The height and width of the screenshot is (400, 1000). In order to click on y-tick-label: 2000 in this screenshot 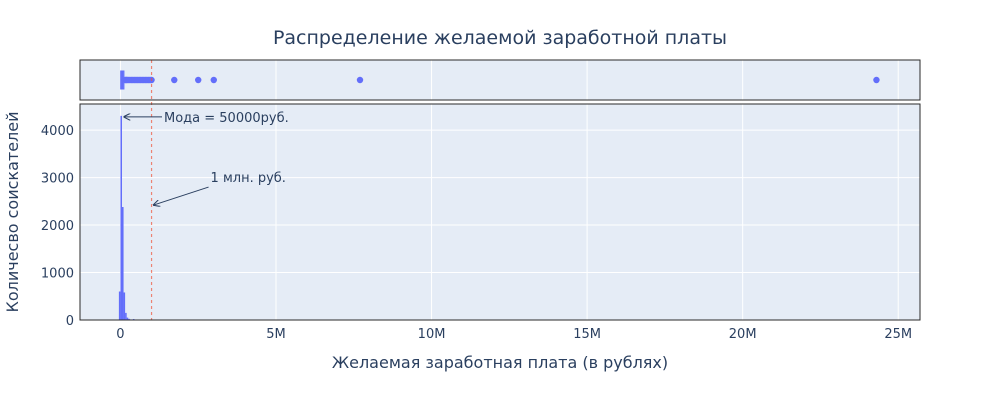, I will do `click(57, 226)`.